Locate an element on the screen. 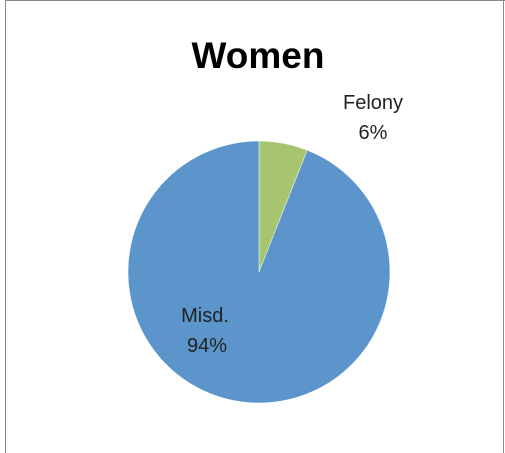  chart-title: Women is located at coordinates (258, 55).